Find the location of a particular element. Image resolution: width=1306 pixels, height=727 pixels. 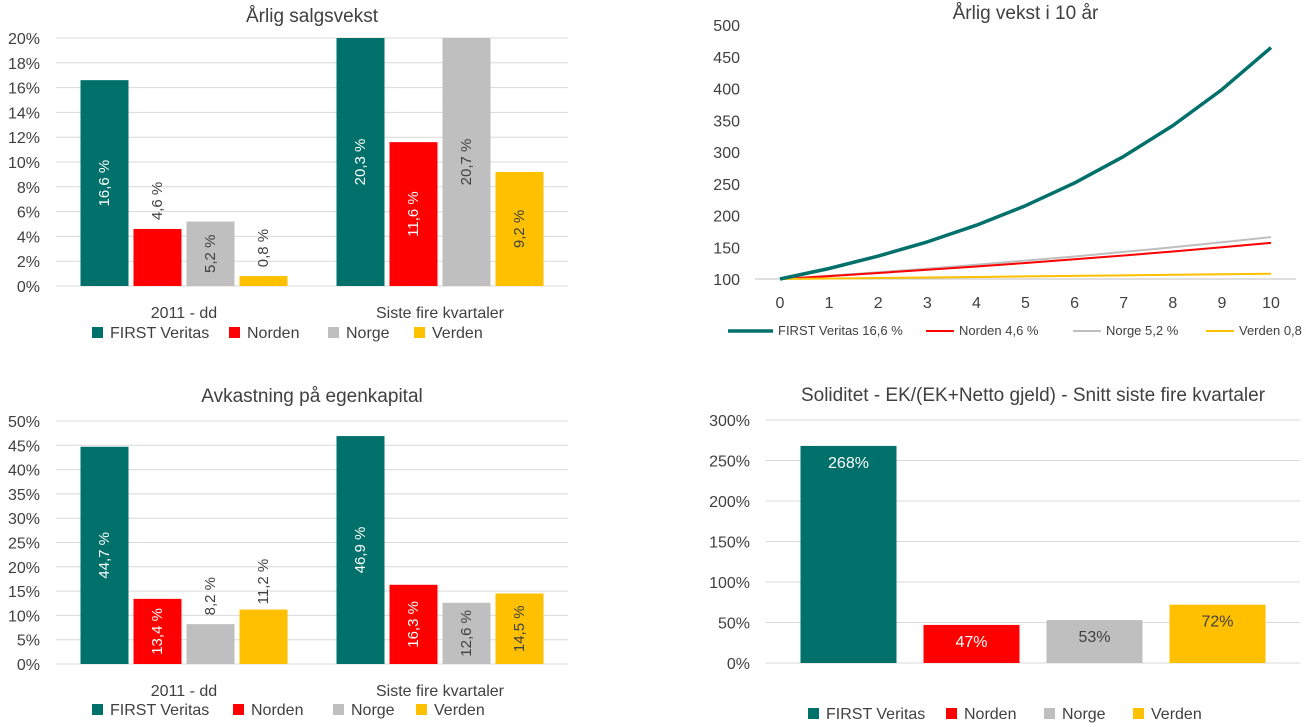

y-tick-label: 150% is located at coordinates (729, 543).